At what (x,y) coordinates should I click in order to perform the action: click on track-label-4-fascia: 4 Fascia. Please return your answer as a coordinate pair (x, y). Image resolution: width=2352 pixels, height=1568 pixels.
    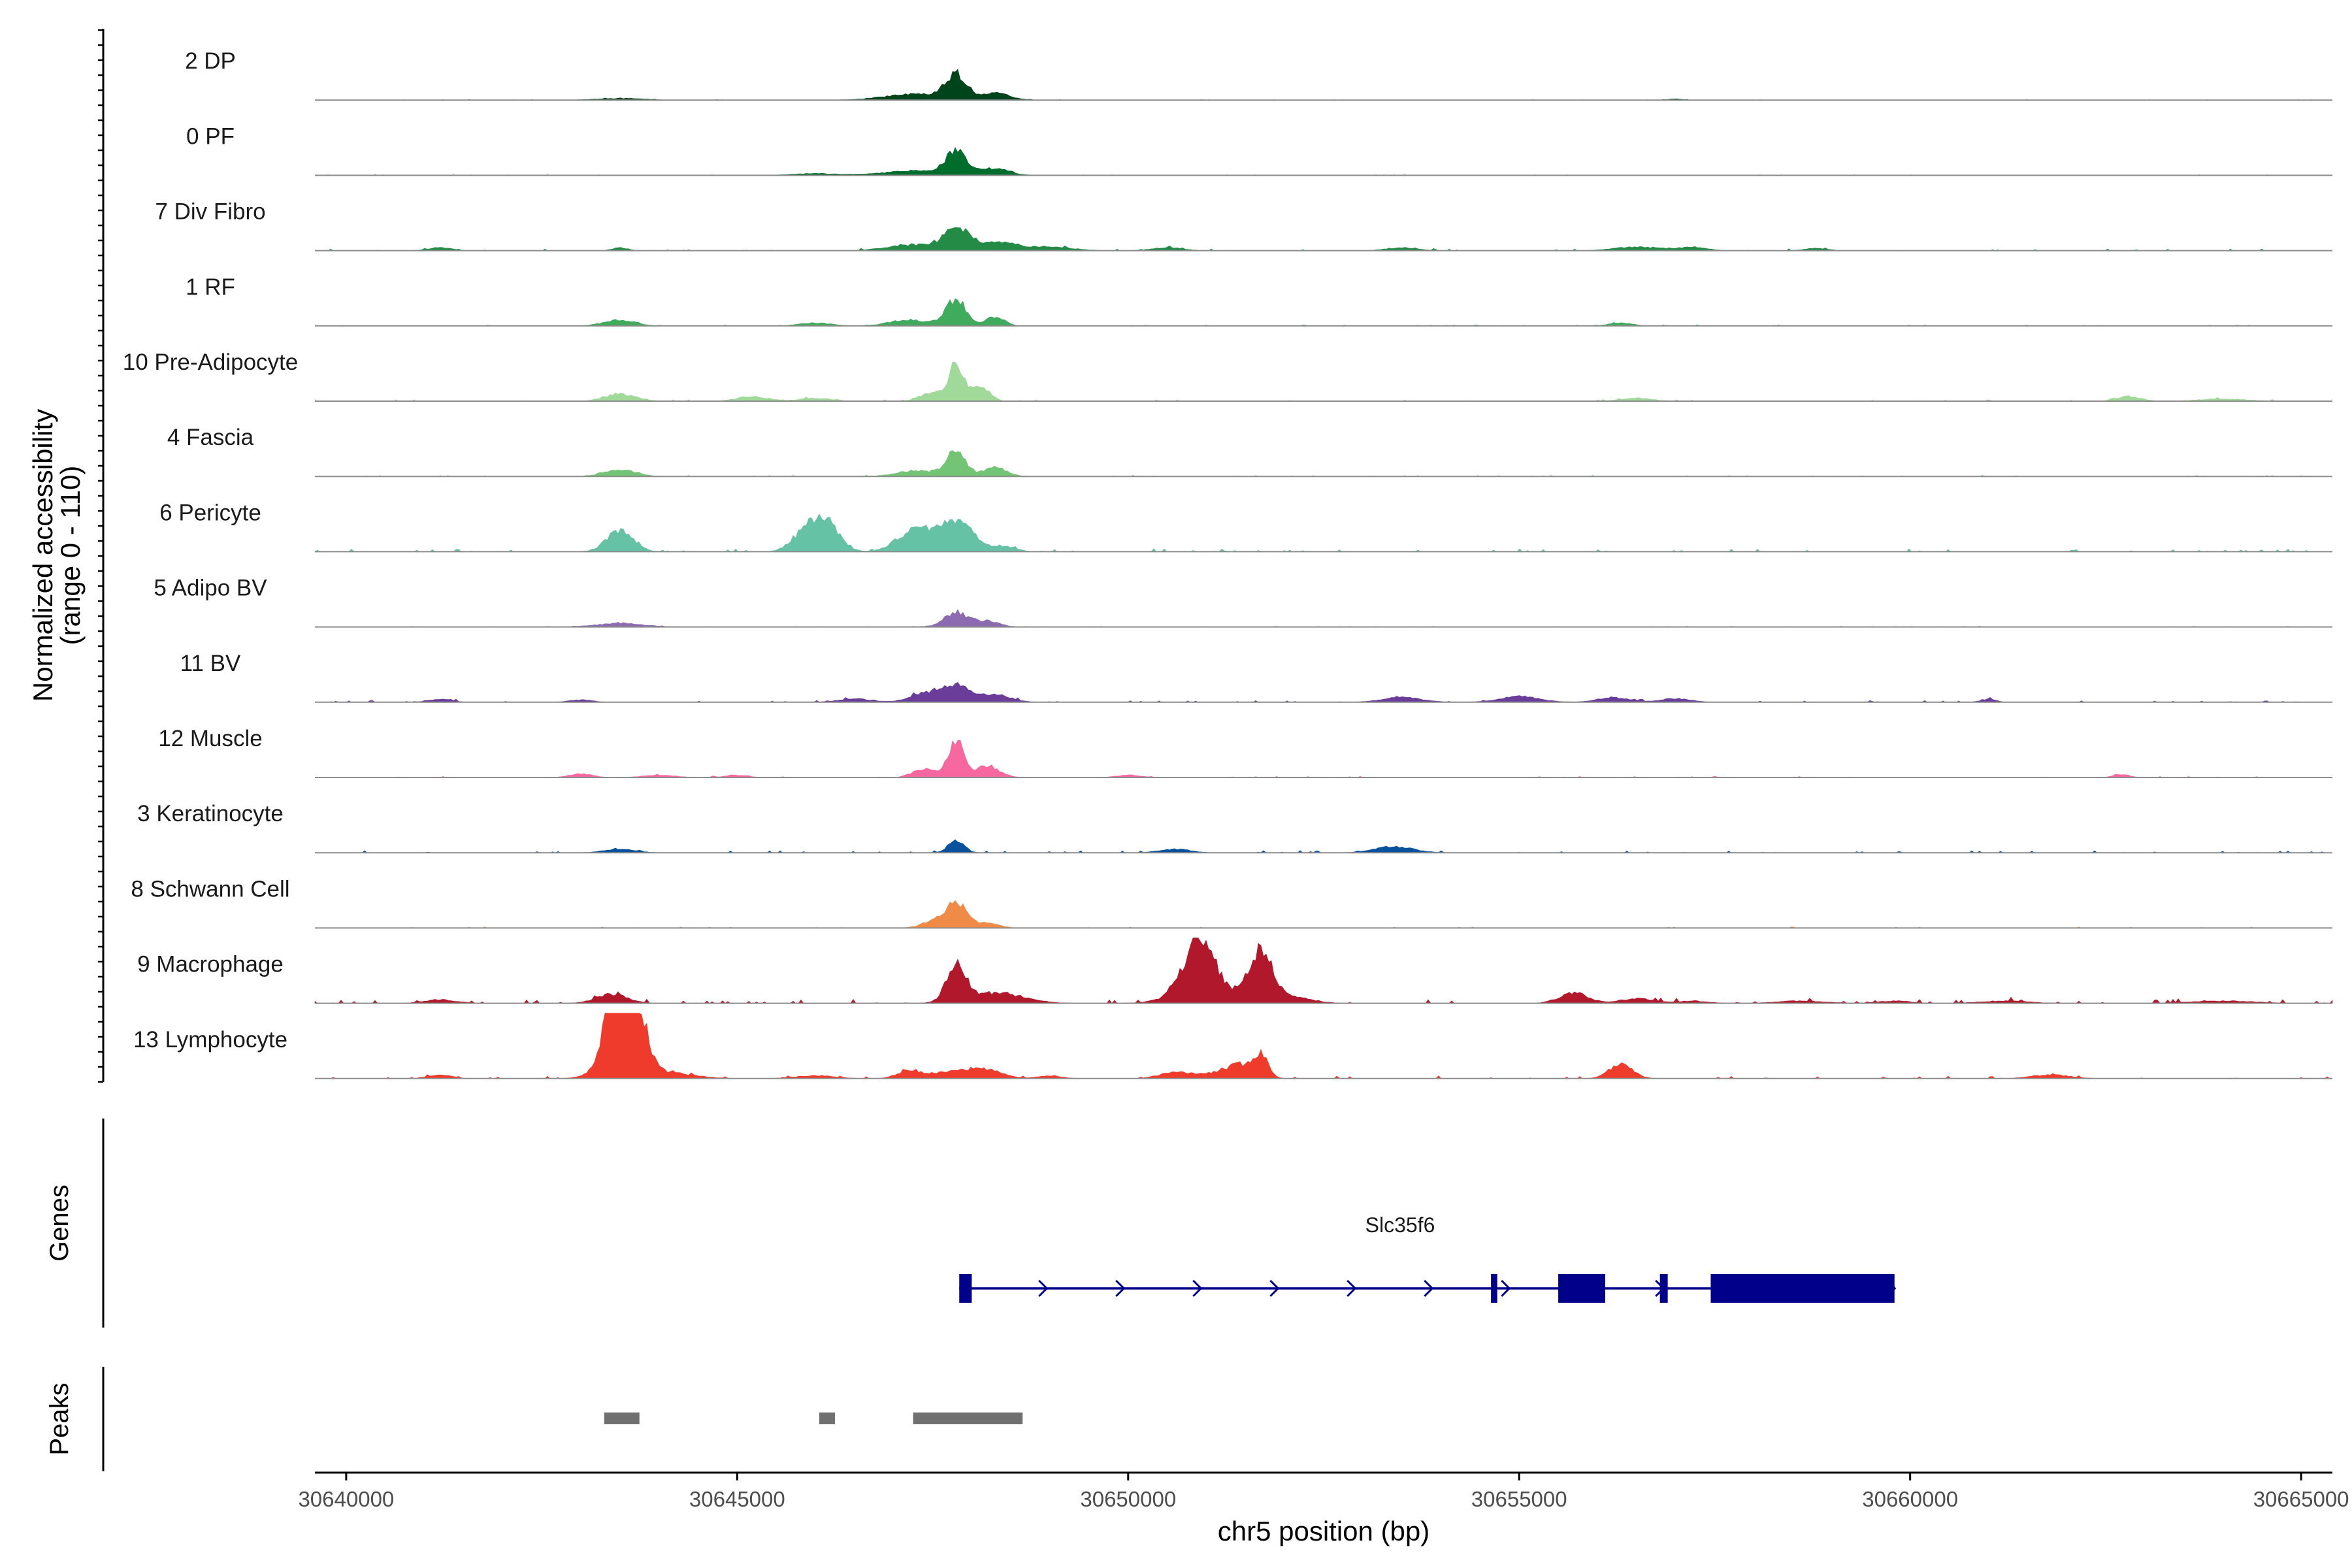
    Looking at the image, I should click on (210, 437).